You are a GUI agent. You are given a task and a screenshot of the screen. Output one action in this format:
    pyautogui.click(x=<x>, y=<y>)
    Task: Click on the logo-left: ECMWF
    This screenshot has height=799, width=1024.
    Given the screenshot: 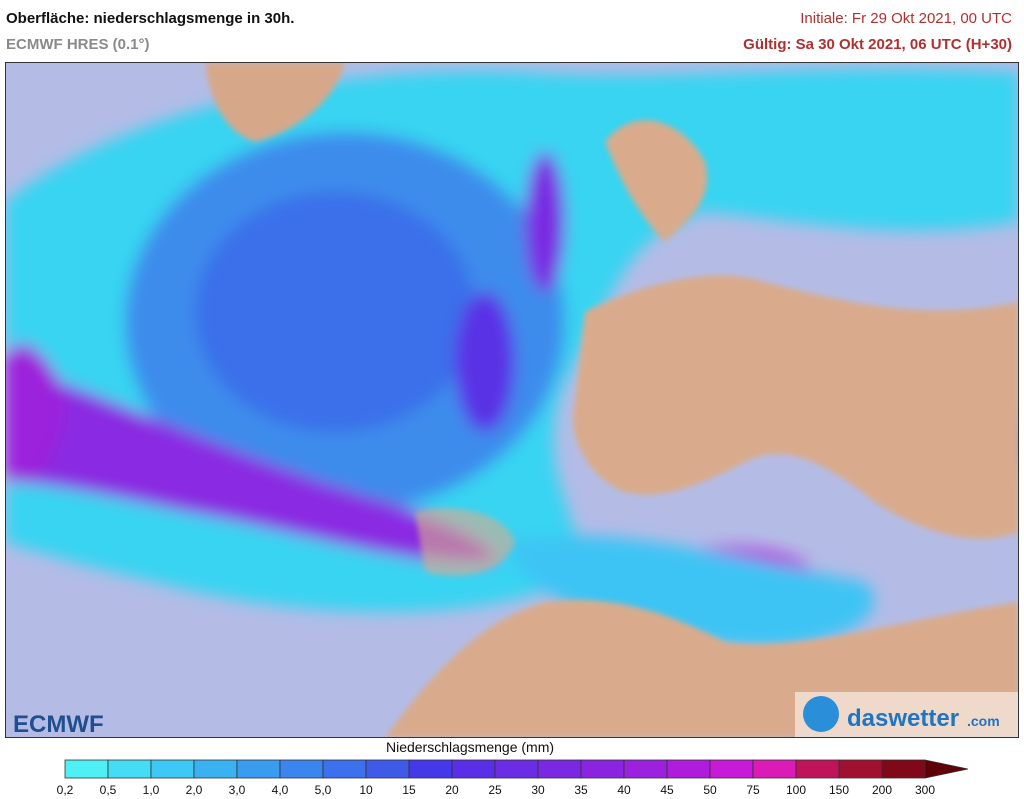 What is the action you would take?
    pyautogui.click(x=58, y=724)
    